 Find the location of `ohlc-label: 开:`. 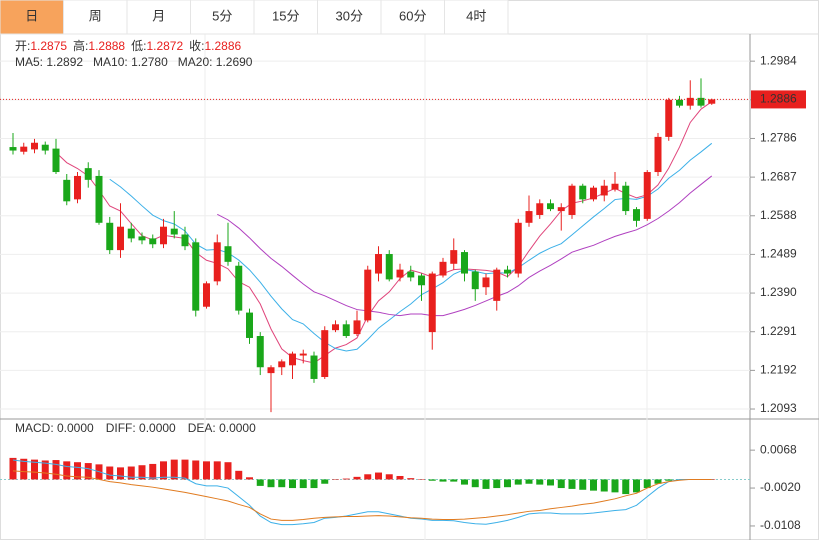

ohlc-label: 开: is located at coordinates (22, 46).